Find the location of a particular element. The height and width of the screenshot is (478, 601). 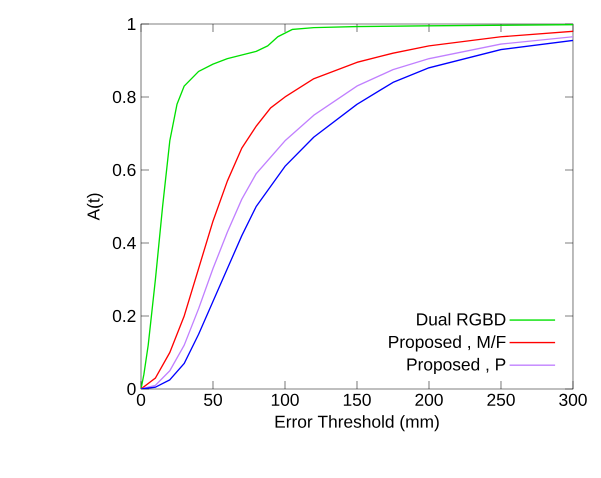

y-tick-label: 1 is located at coordinates (132, 24).